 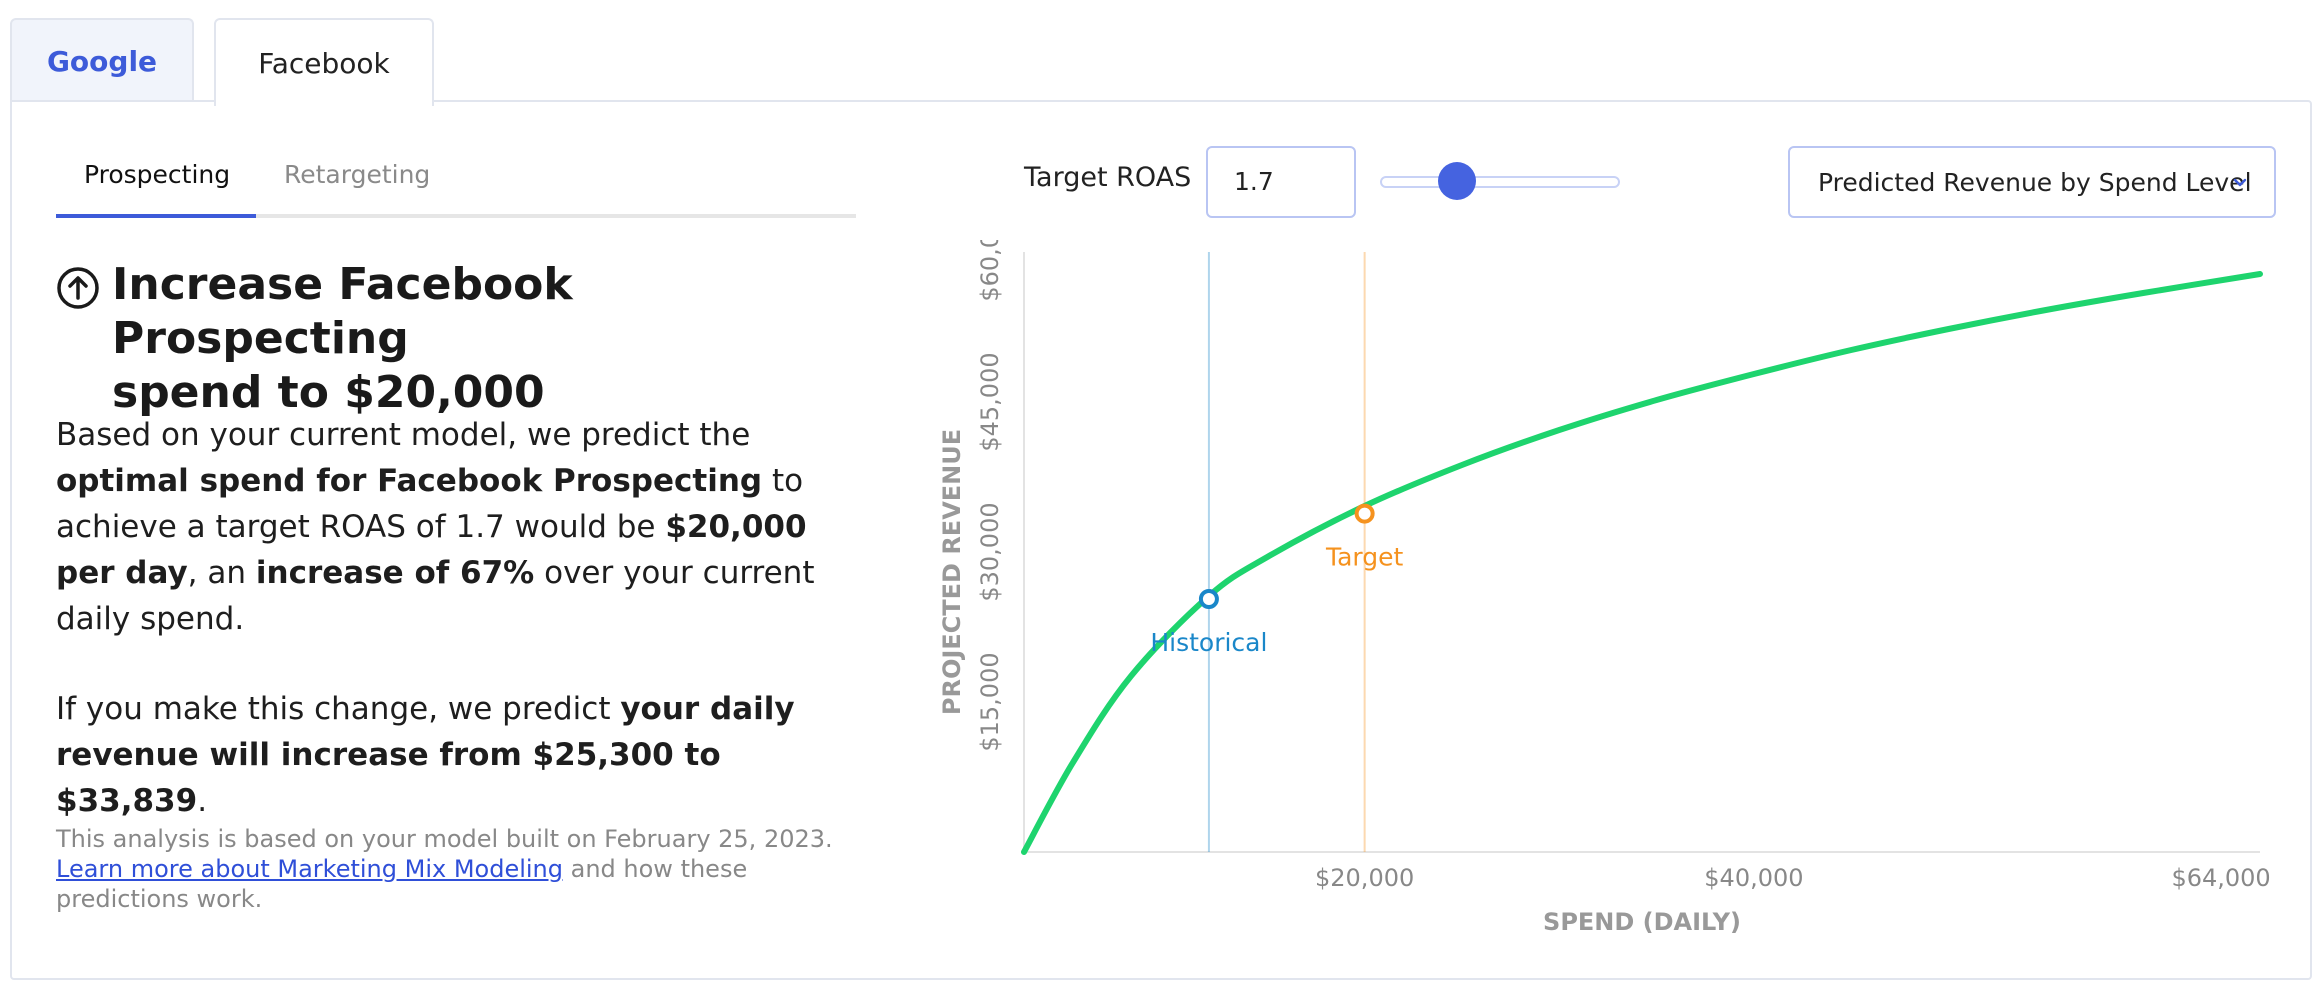 I want to click on target-roas-slider, so click(x=1500, y=182).